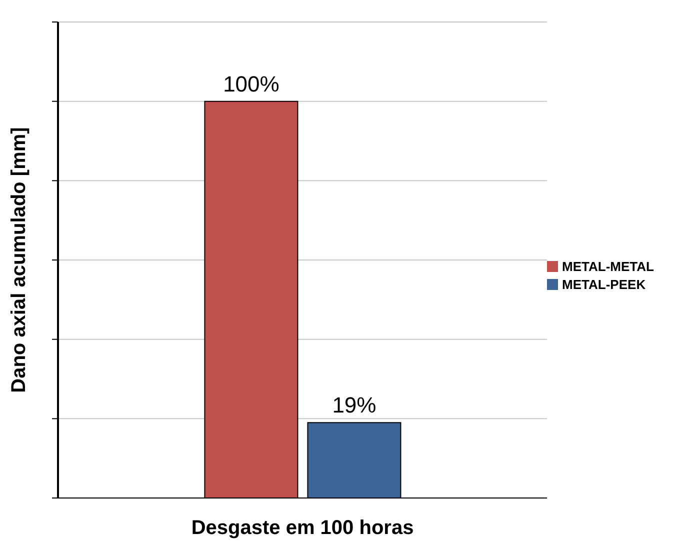 This screenshot has height=552, width=678. I want to click on y-axis-title: Dano axial acumulado [mm], so click(19, 260).